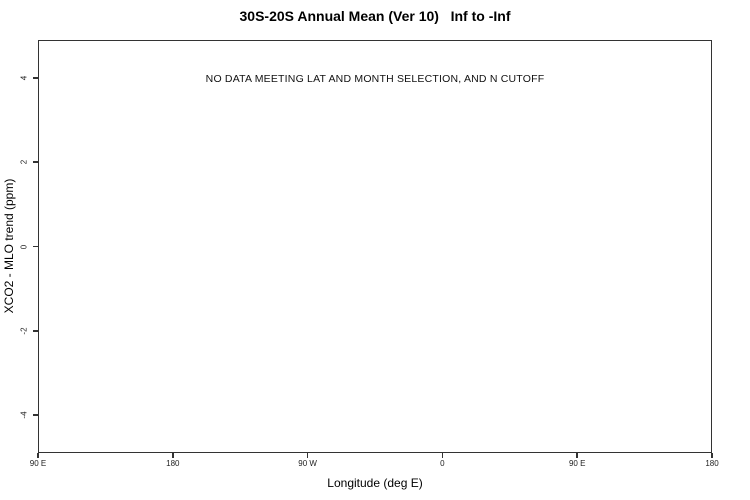 The image size is (750, 500). What do you see at coordinates (24, 78) in the screenshot?
I see `y-tick-label: 4` at bounding box center [24, 78].